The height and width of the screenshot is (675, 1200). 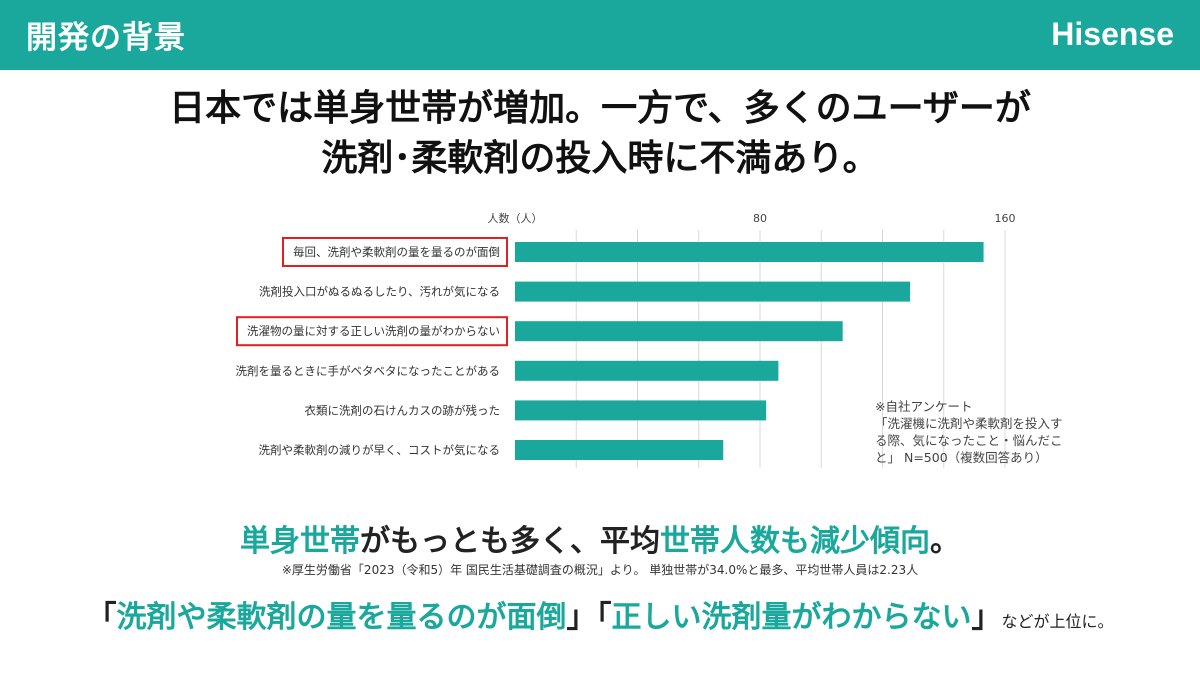 I want to click on summary-part-3: 世帯人数も減少傾向, so click(x=795, y=541).